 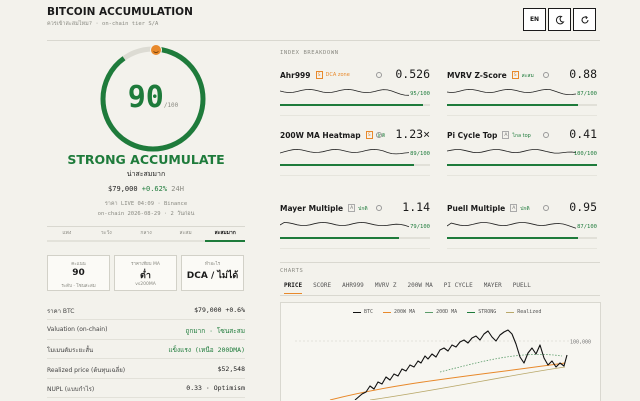 What do you see at coordinates (146, 159) in the screenshot?
I see `verdict: STRONG ACCUMULATE` at bounding box center [146, 159].